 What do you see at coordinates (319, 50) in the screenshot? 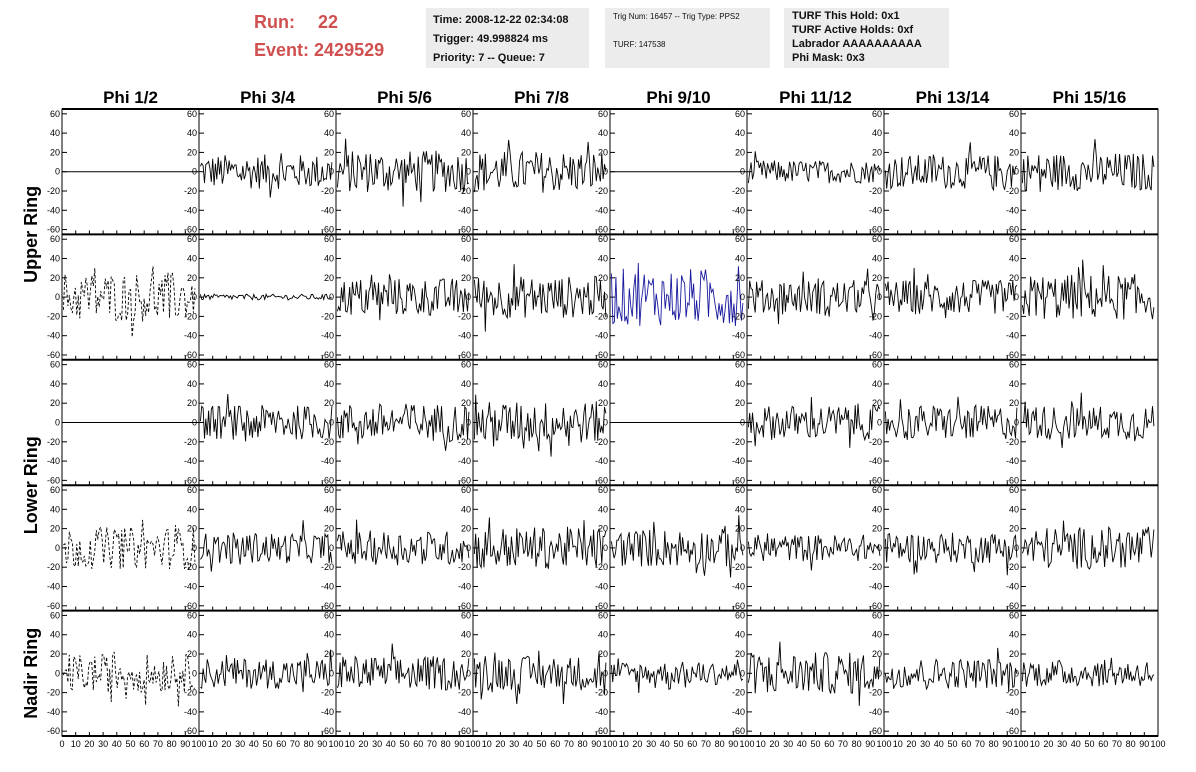
I see `event-line: Event: 2429529` at bounding box center [319, 50].